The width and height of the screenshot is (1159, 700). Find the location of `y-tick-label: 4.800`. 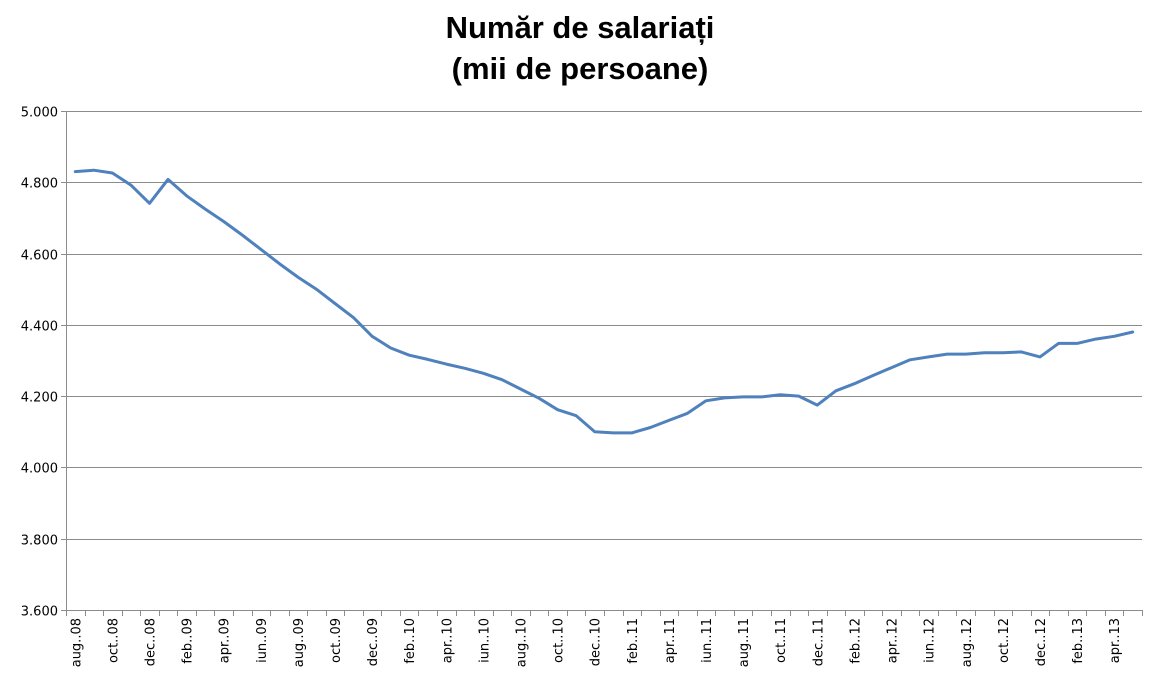

y-tick-label: 4.800 is located at coordinates (39, 184).